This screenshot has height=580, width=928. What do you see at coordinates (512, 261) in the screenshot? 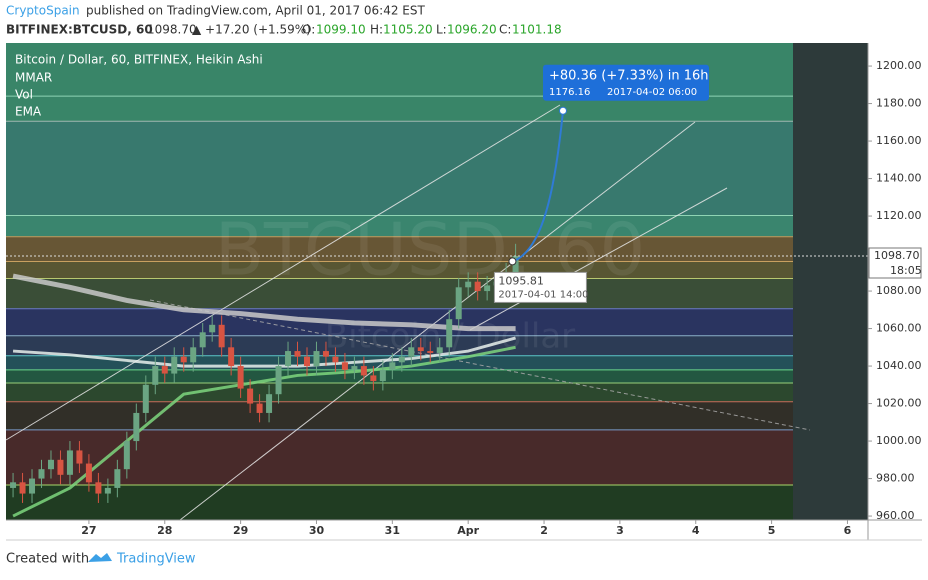
I see `projection-start` at bounding box center [512, 261].